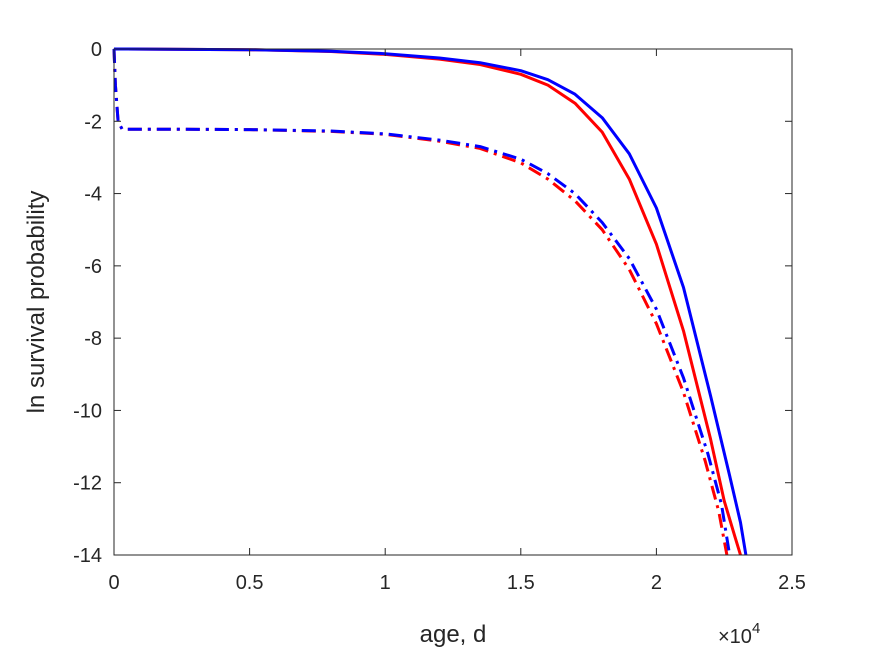 This screenshot has height=656, width=875. Describe the element at coordinates (756, 628) in the screenshot. I see `x-exponent-power: 4` at that location.